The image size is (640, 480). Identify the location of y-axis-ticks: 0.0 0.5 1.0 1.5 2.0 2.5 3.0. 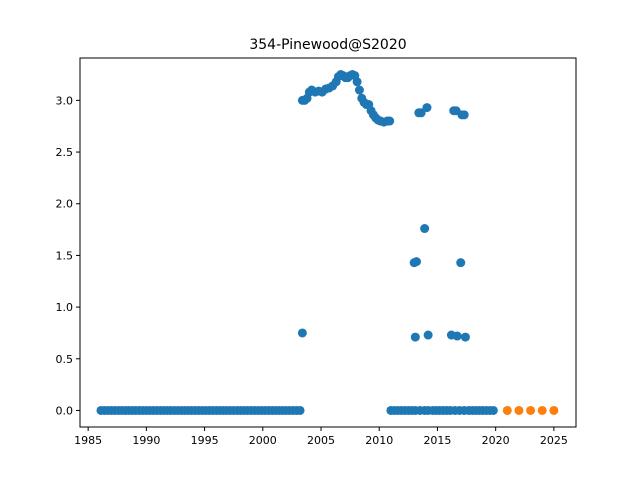
(68, 255).